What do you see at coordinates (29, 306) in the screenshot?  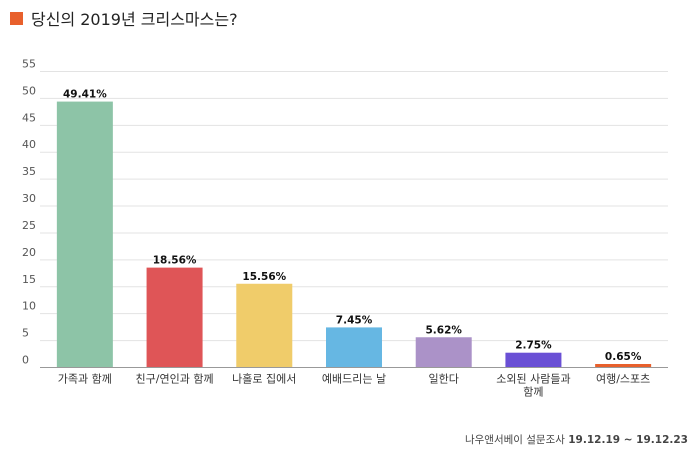 I see `y-tick-label: 10` at bounding box center [29, 306].